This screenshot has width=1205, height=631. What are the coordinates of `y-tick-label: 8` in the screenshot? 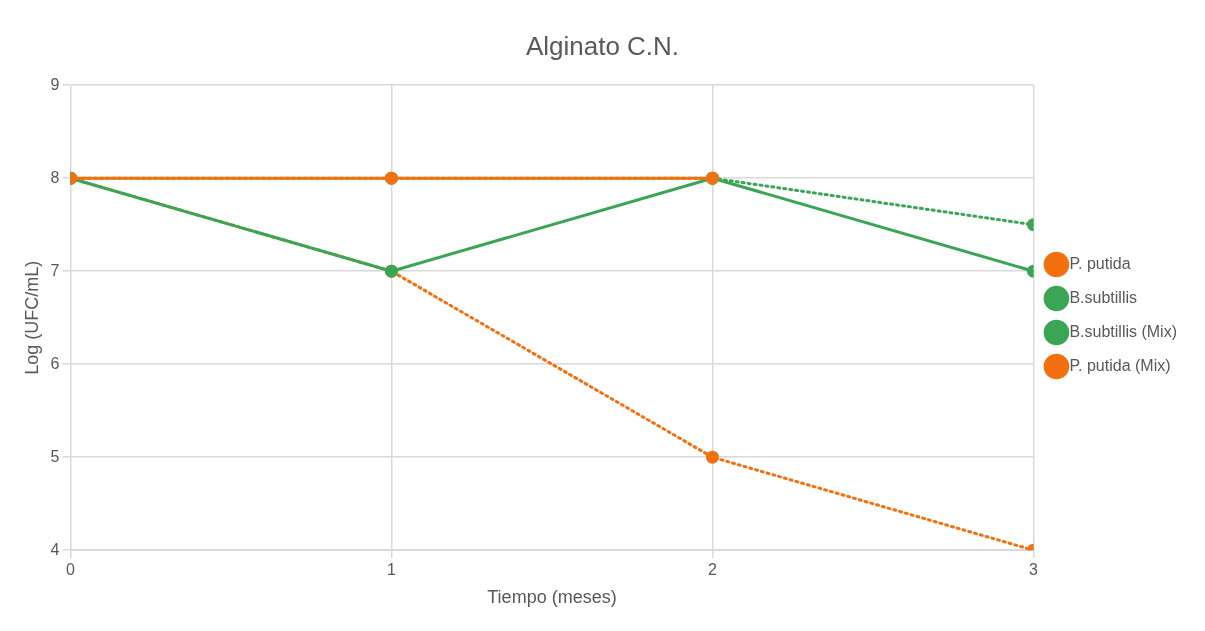 It's located at (55, 177).